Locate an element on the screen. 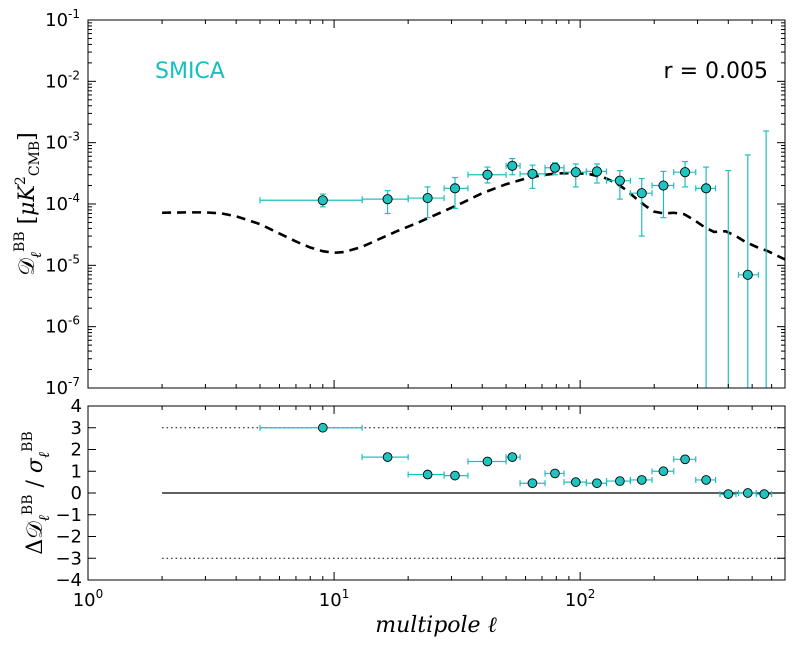 This screenshot has width=795, height=647. top-ytick-label-3: 10⁻⁴ is located at coordinates (62, 203).